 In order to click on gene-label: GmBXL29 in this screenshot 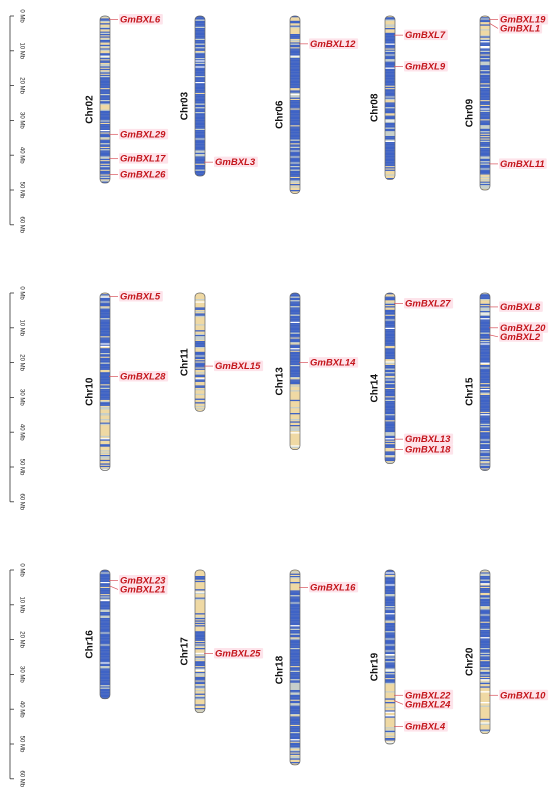, I will do `click(143, 134)`.